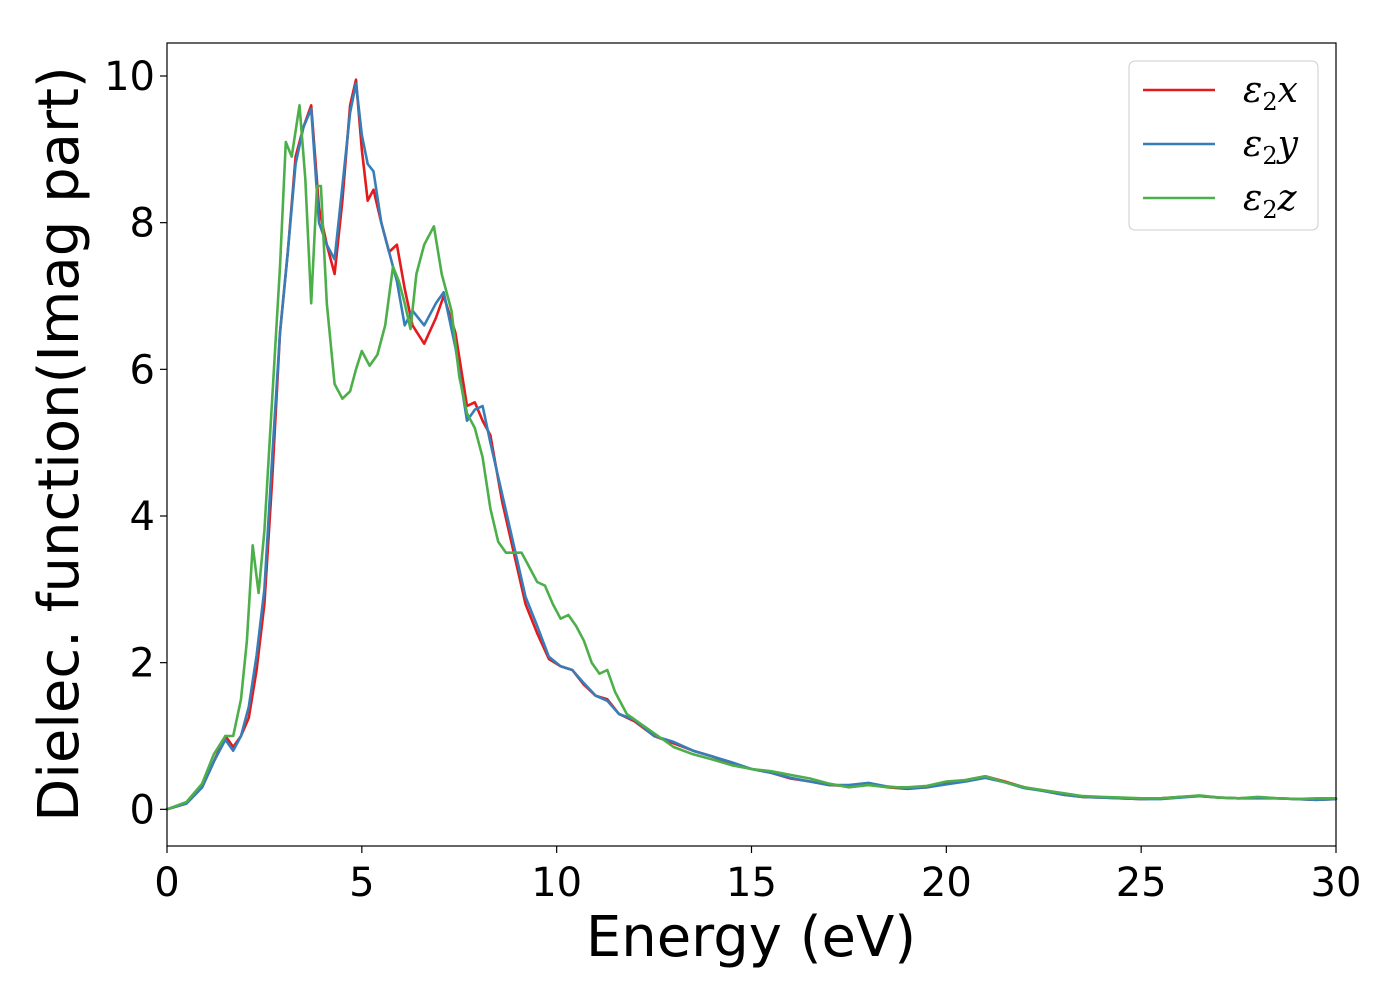  What do you see at coordinates (129, 77) in the screenshot?
I see `y-tick-label: 10` at bounding box center [129, 77].